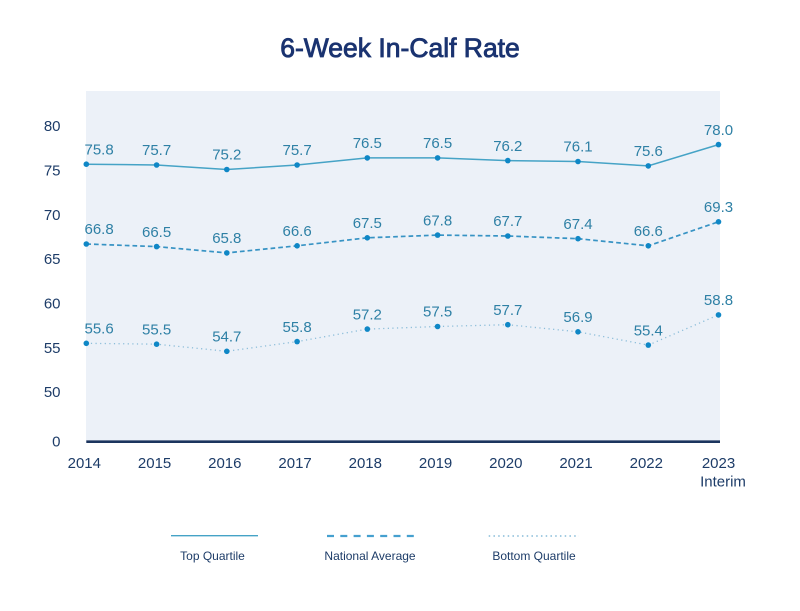 This screenshot has height=611, width=800. I want to click on svg-text: 57.7, so click(507, 310).